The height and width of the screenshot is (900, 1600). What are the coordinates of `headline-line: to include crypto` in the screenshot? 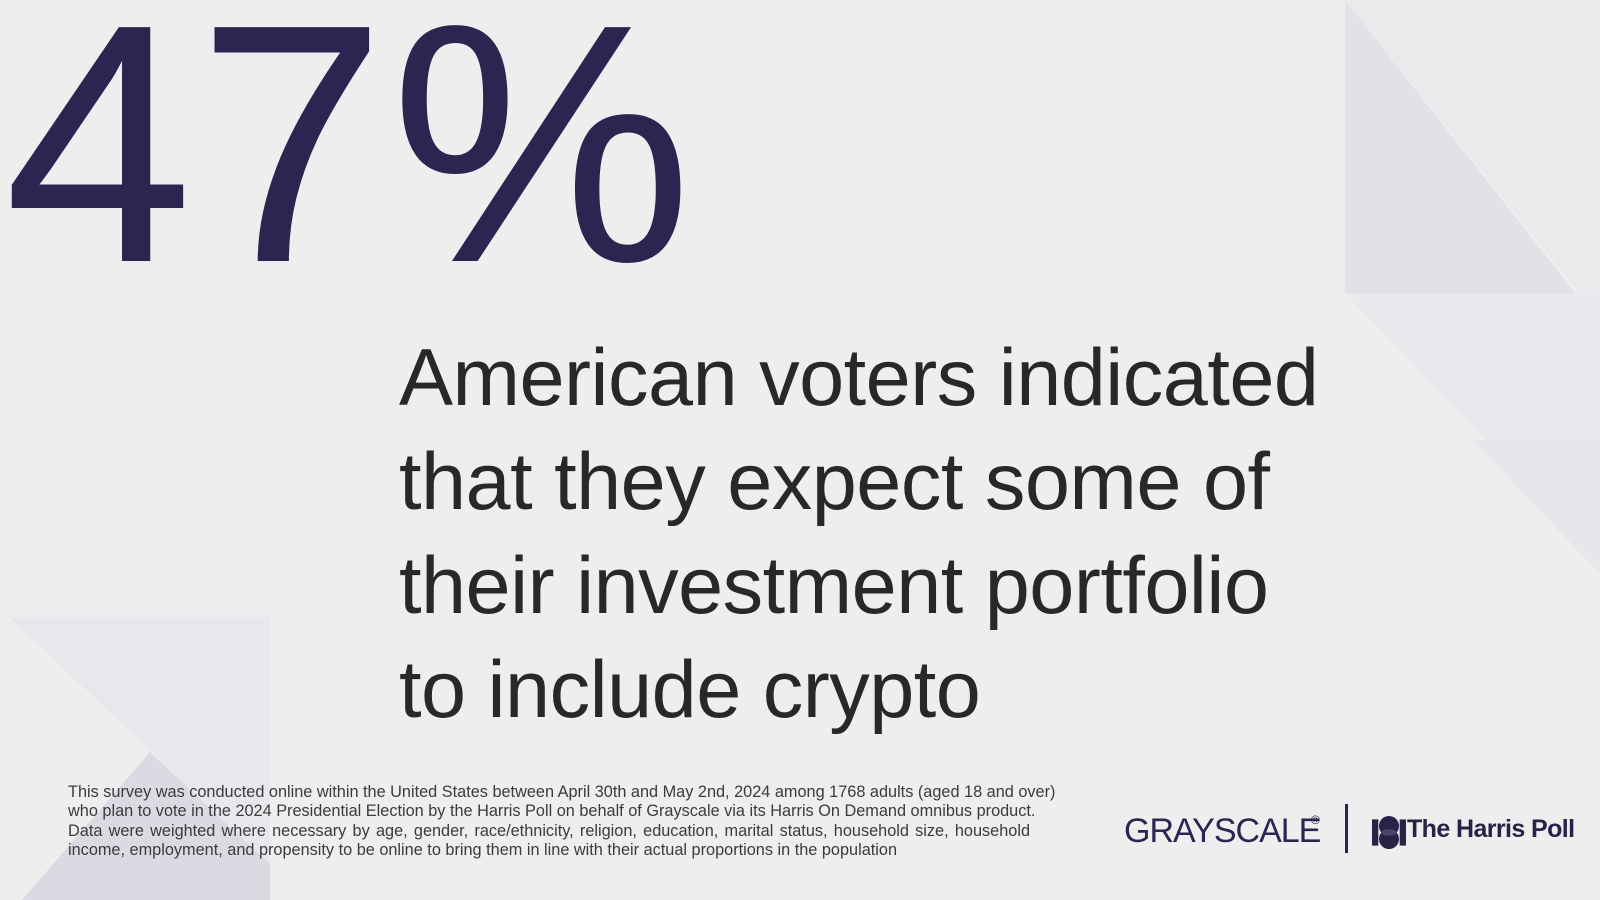 It's located at (690, 690).